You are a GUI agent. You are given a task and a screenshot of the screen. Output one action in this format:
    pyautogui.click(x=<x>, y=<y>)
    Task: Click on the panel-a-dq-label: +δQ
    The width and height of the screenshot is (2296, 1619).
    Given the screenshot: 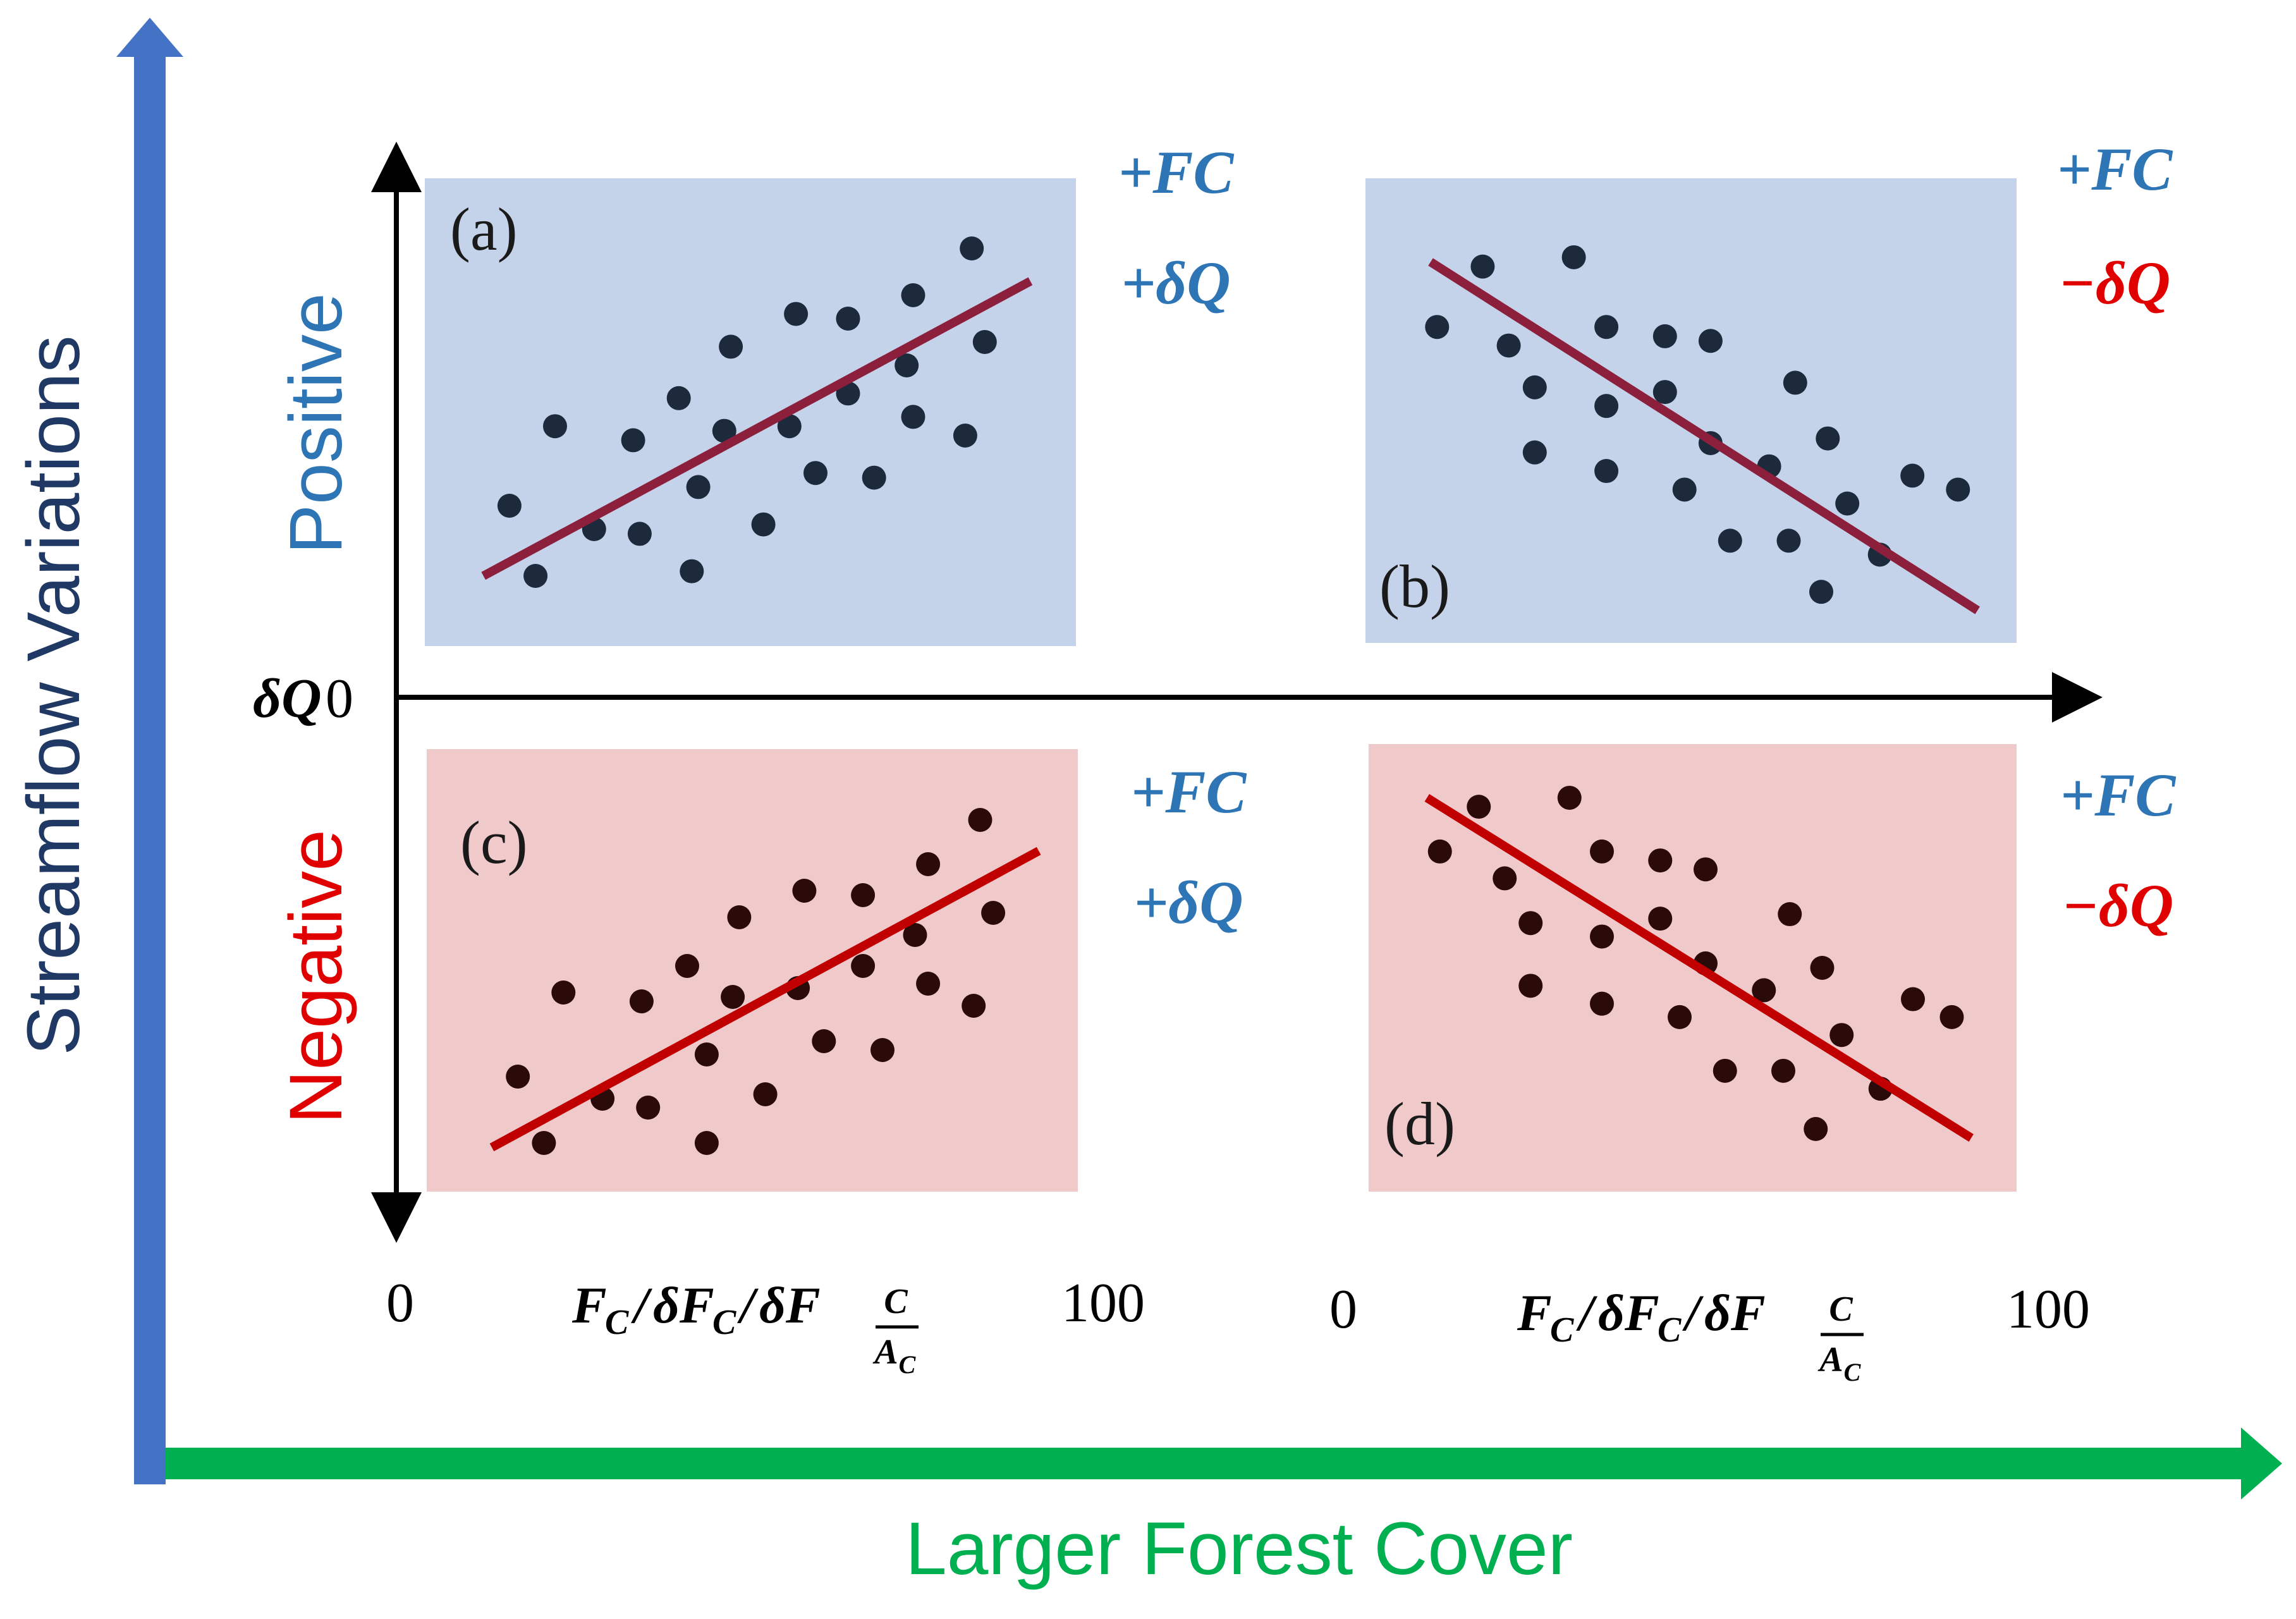 What is the action you would take?
    pyautogui.click(x=1175, y=283)
    